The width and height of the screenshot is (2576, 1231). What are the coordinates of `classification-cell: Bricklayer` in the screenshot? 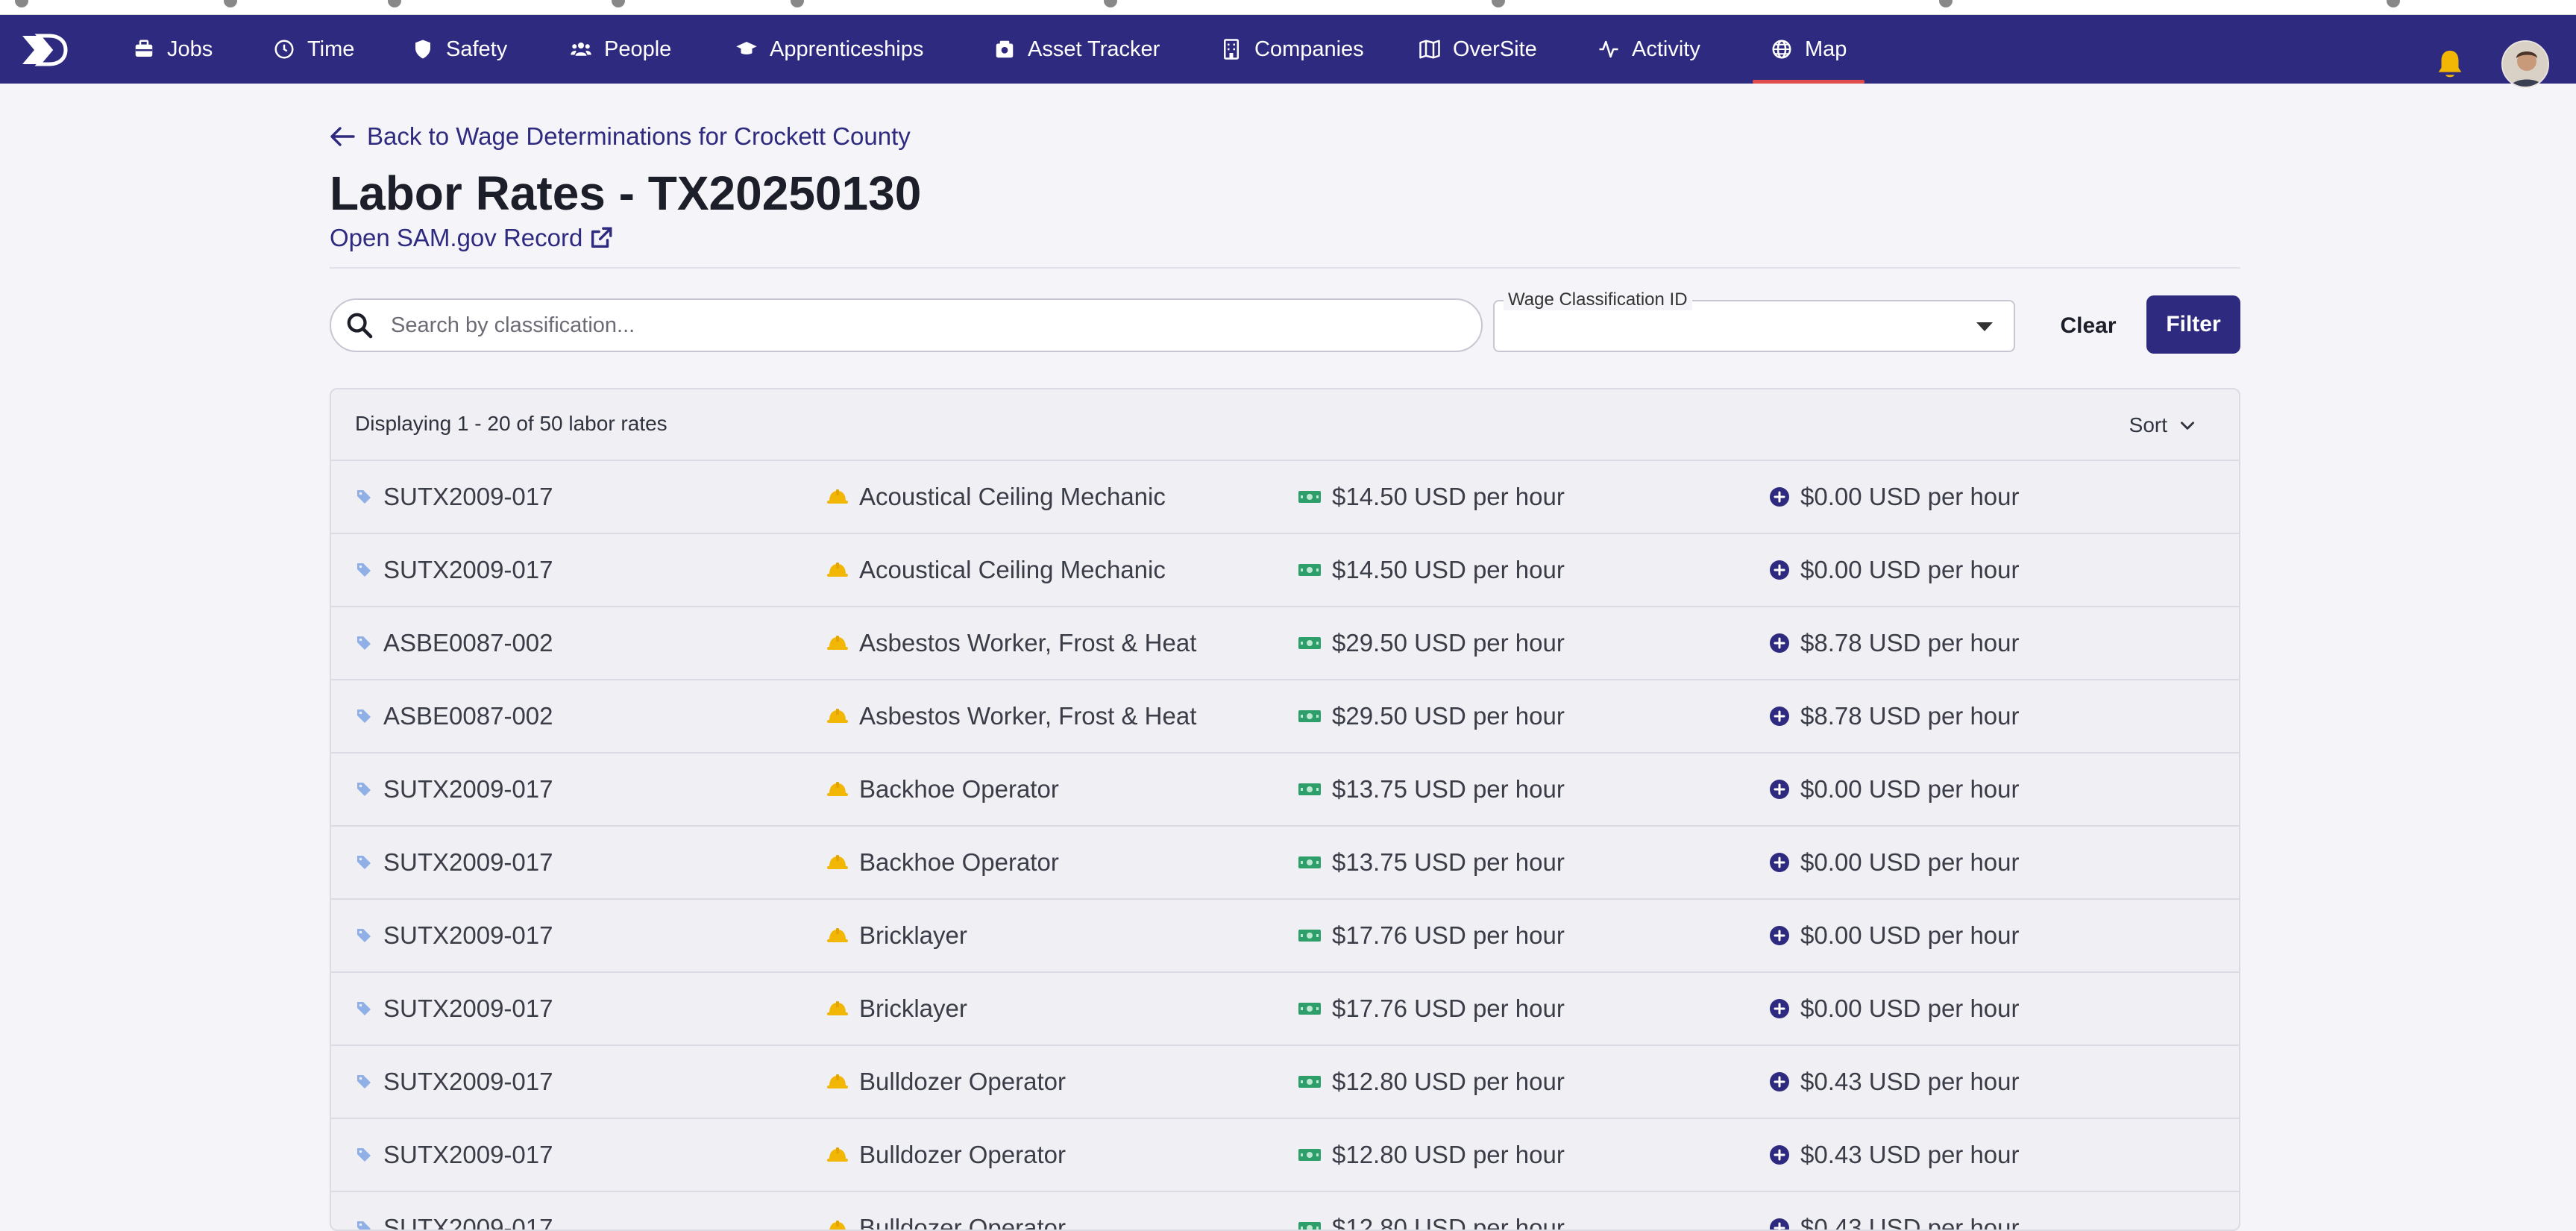 It's located at (897, 935).